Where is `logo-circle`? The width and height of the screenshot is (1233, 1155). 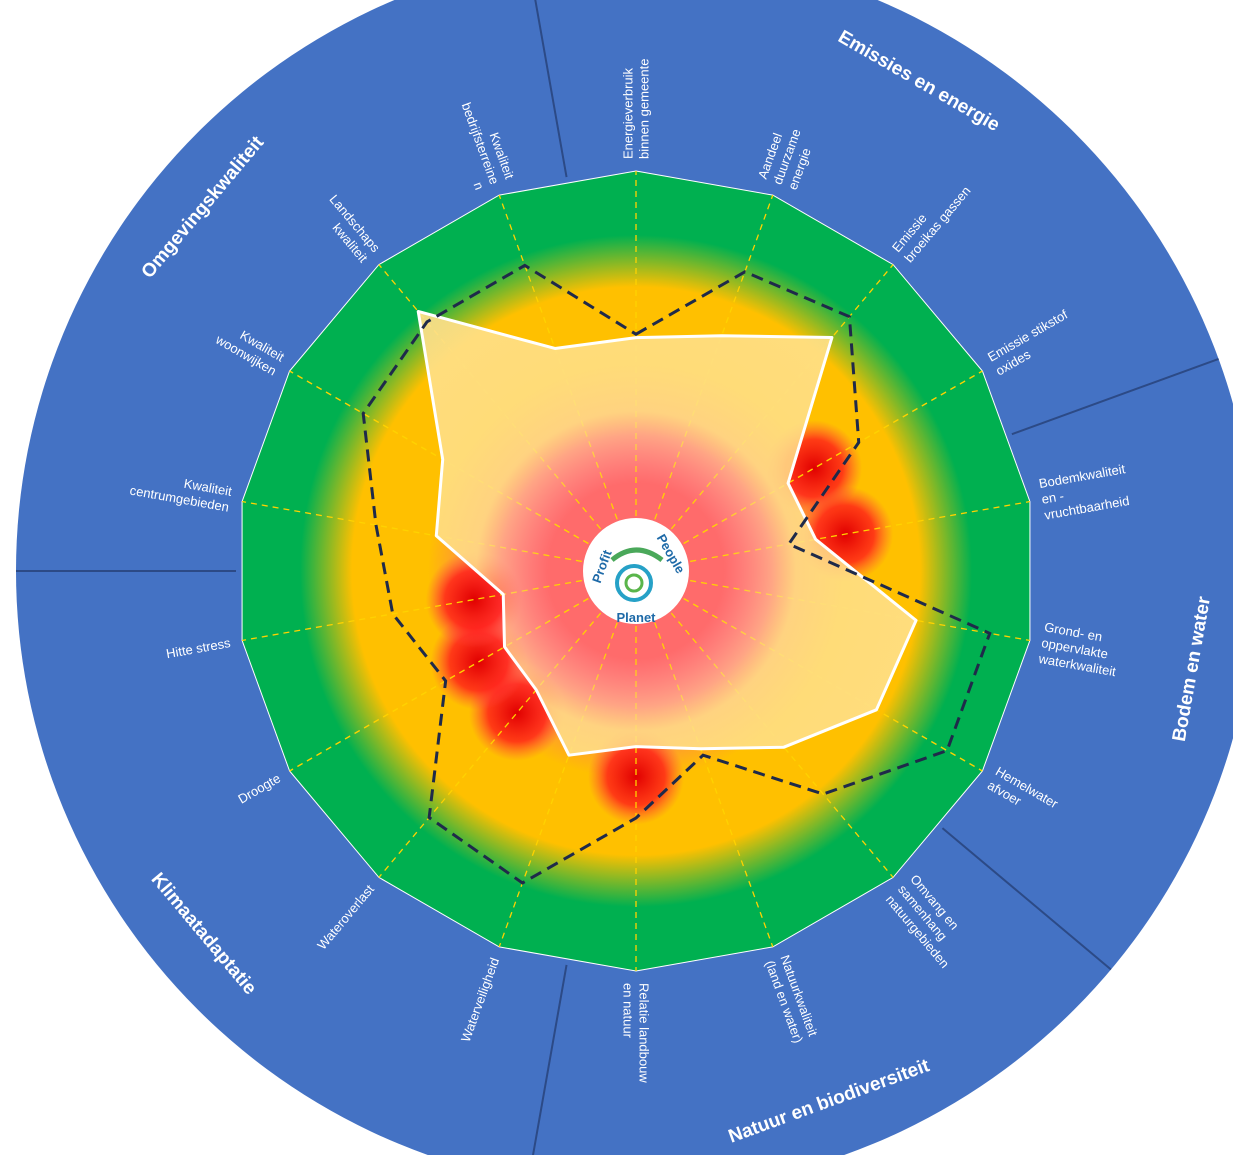 logo-circle is located at coordinates (636, 571).